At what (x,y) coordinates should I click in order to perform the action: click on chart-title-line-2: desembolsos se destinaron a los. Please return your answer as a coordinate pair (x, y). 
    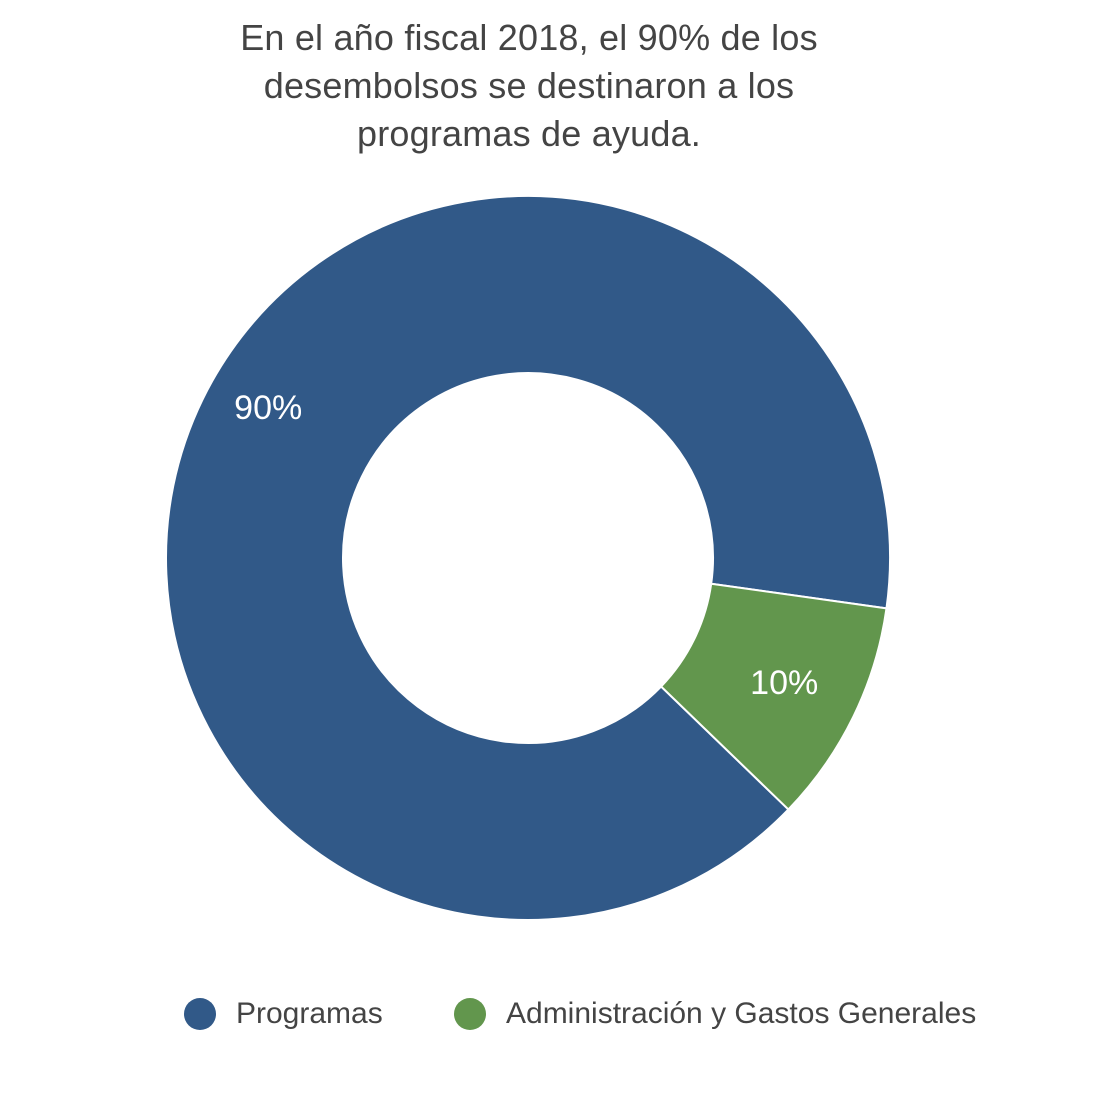
    Looking at the image, I should click on (529, 85).